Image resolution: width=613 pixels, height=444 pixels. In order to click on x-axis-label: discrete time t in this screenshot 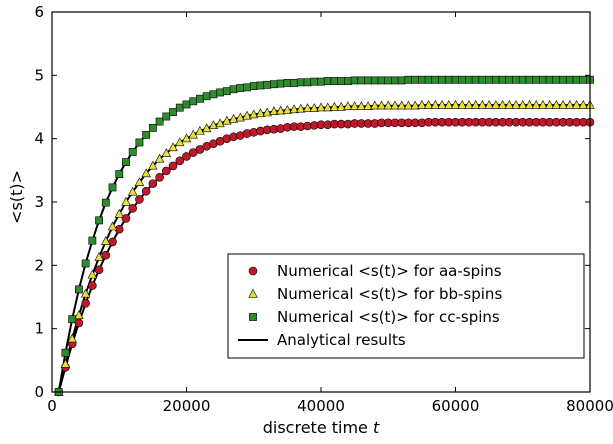, I will do `click(321, 427)`.